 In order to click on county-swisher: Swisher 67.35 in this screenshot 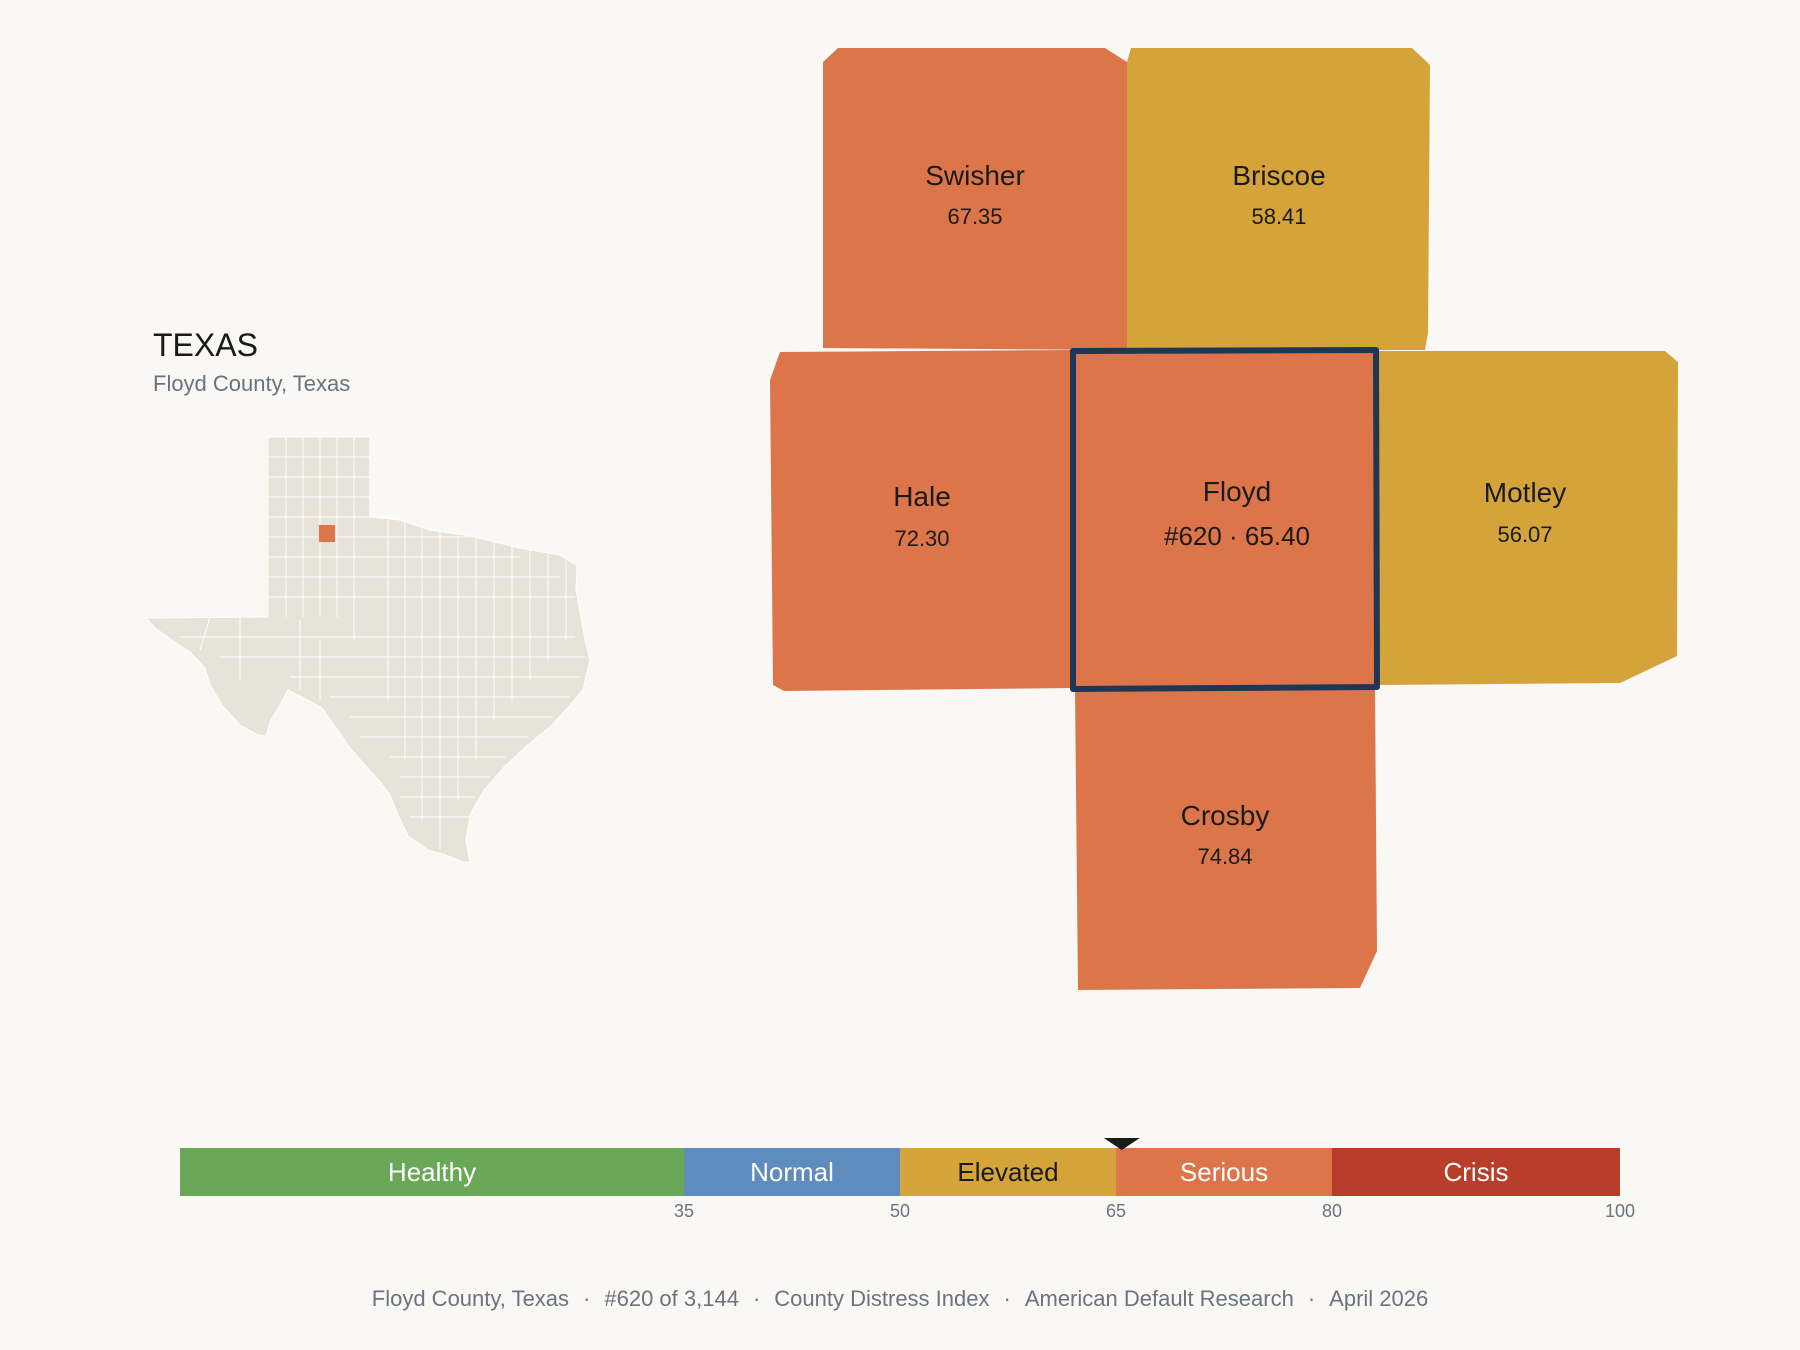, I will do `click(975, 199)`.